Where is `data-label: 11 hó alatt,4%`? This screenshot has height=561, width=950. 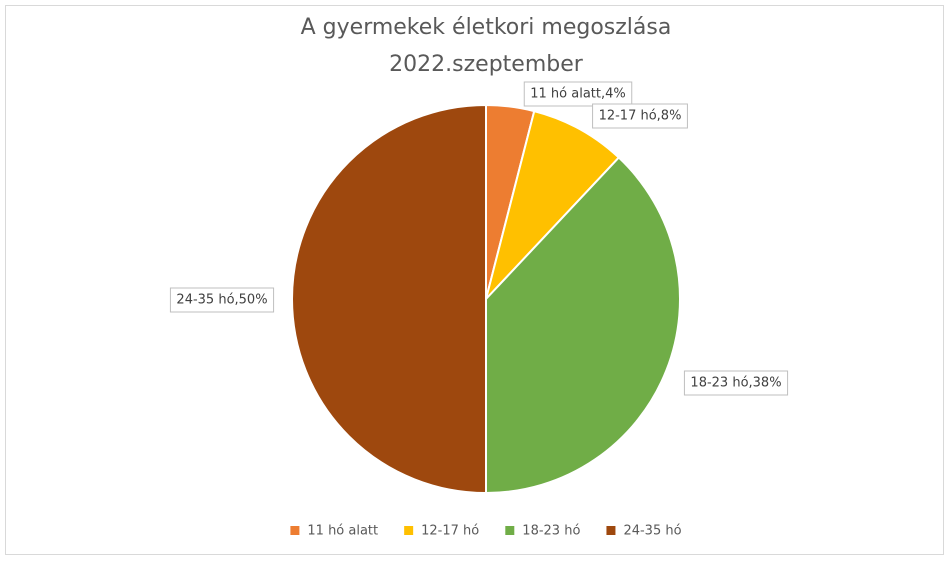 data-label: 11 hó alatt,4% is located at coordinates (578, 94).